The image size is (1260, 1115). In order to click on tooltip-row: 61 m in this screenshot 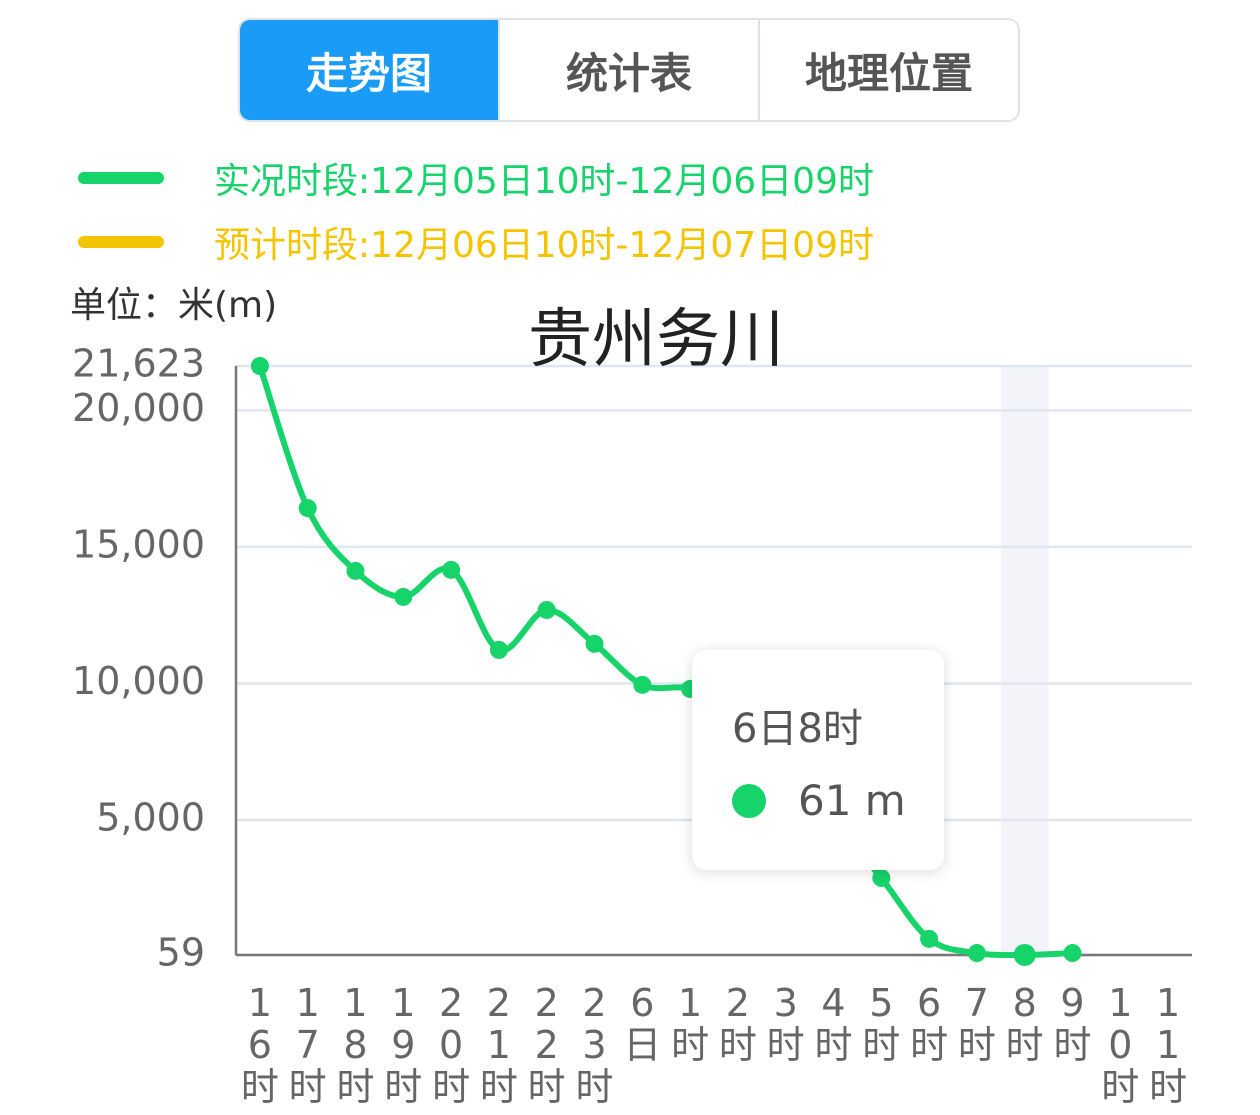, I will do `click(838, 800)`.